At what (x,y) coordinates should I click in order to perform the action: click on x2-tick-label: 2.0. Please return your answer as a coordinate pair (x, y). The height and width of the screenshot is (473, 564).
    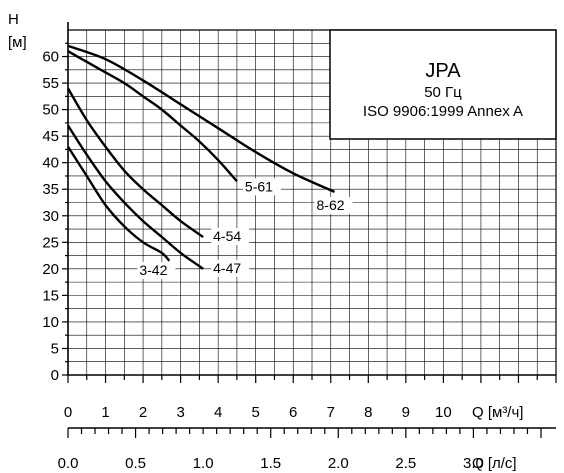
    Looking at the image, I should click on (338, 463).